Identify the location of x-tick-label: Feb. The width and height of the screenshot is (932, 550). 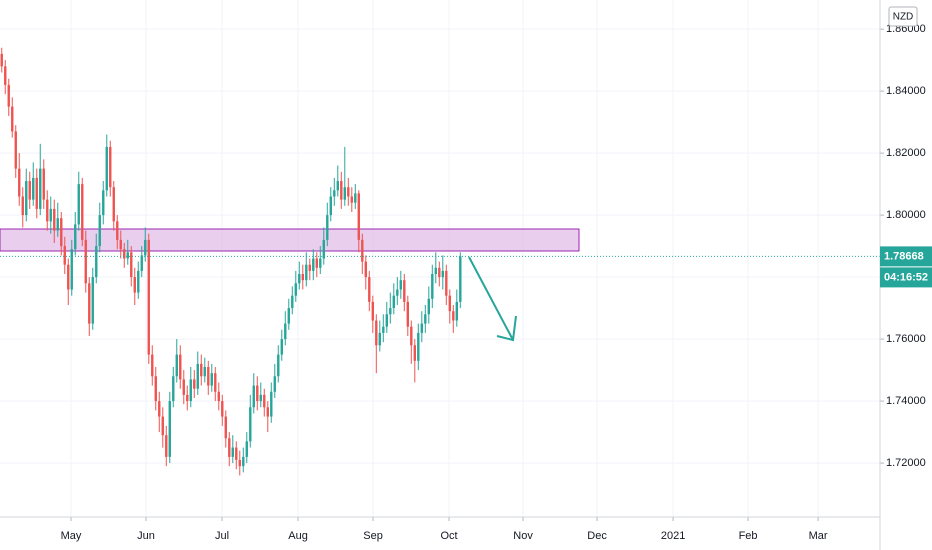
(748, 536).